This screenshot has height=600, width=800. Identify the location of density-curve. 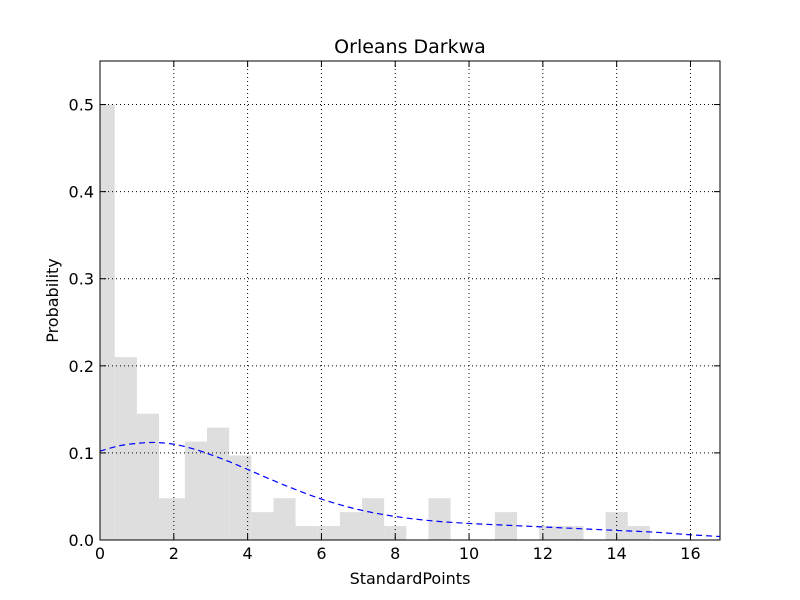
(410, 489).